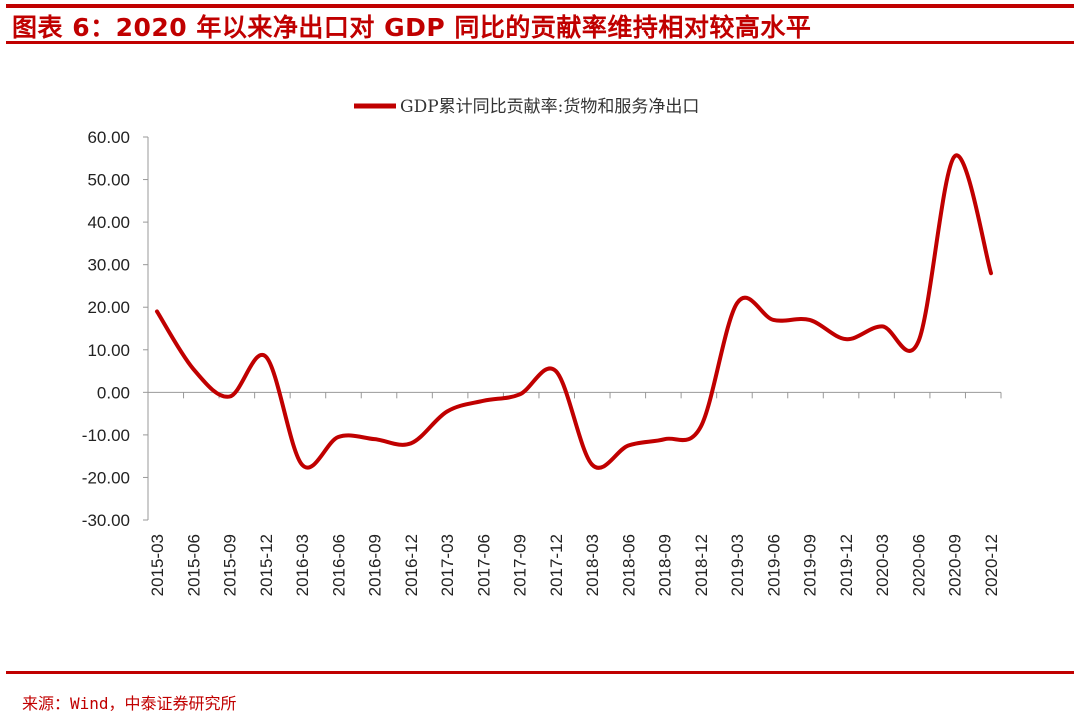 The height and width of the screenshot is (719, 1080). I want to click on x-tick-label: 2019-03, so click(737, 565).